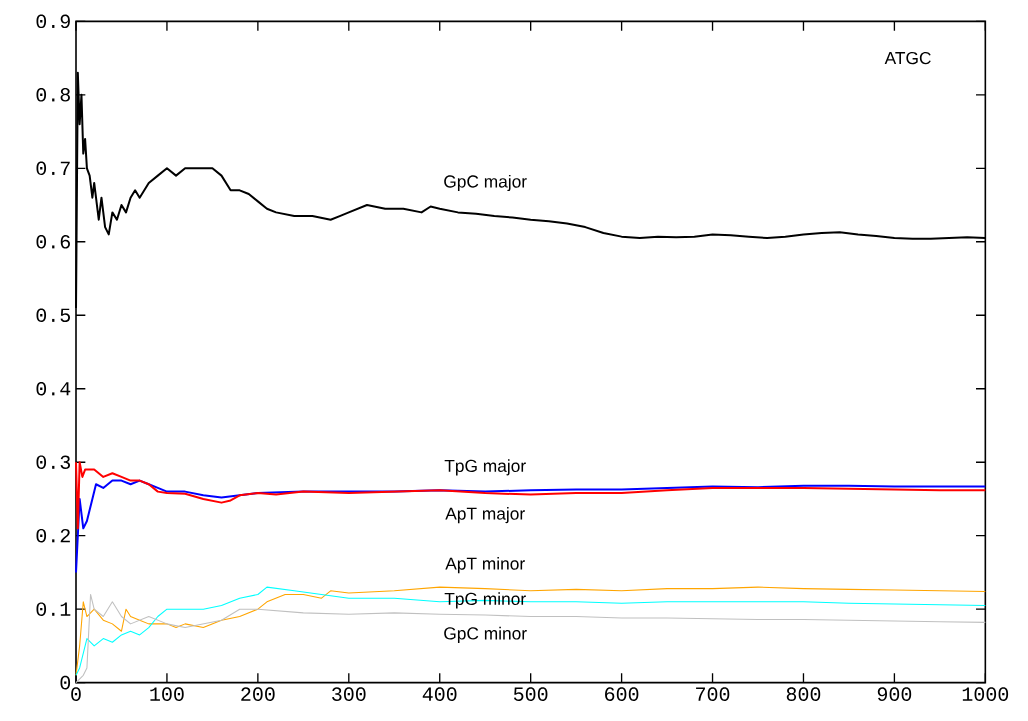 The height and width of the screenshot is (721, 1028). Describe the element at coordinates (485, 467) in the screenshot. I see `series-label: TpG major` at that location.